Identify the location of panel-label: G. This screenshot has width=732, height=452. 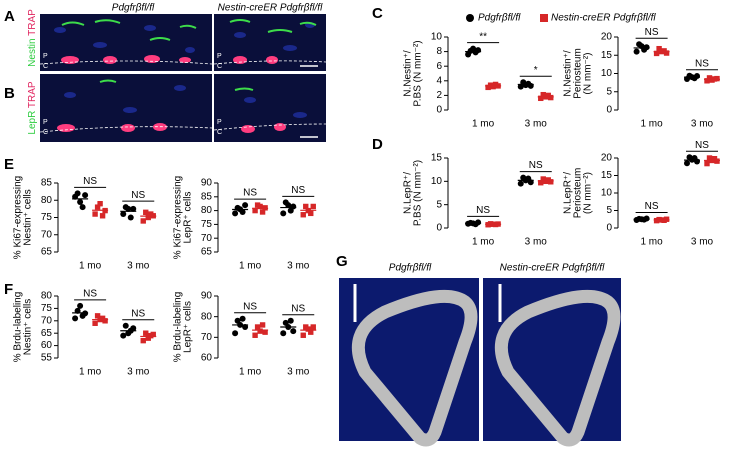
(342, 261).